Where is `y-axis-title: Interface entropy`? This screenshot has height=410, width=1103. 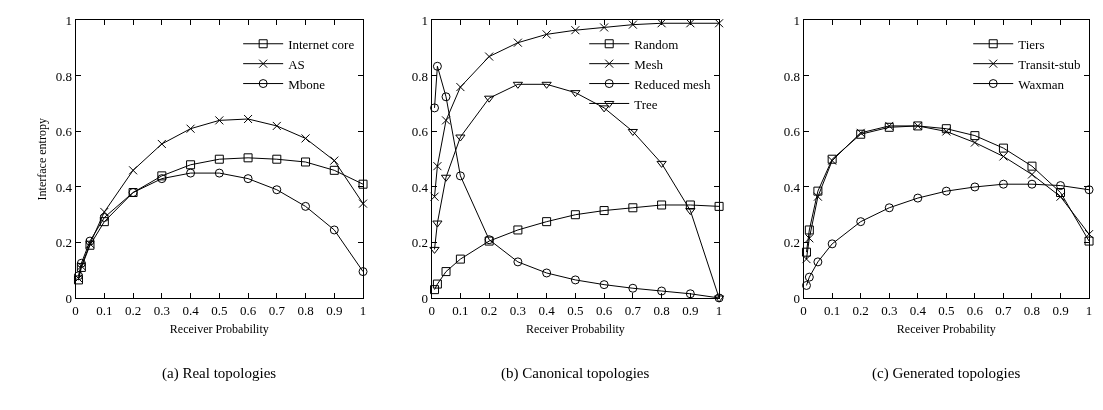
y-axis-title: Interface entropy is located at coordinates (42, 159).